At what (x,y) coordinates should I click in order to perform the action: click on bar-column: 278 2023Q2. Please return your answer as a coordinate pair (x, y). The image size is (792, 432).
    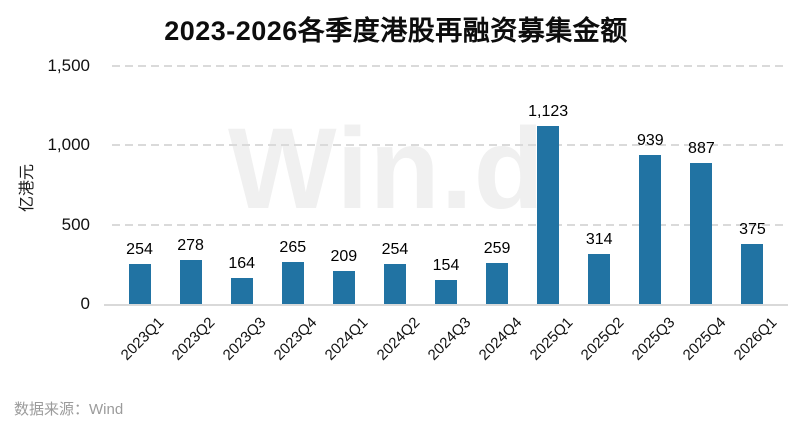
    Looking at the image, I should click on (192, 215).